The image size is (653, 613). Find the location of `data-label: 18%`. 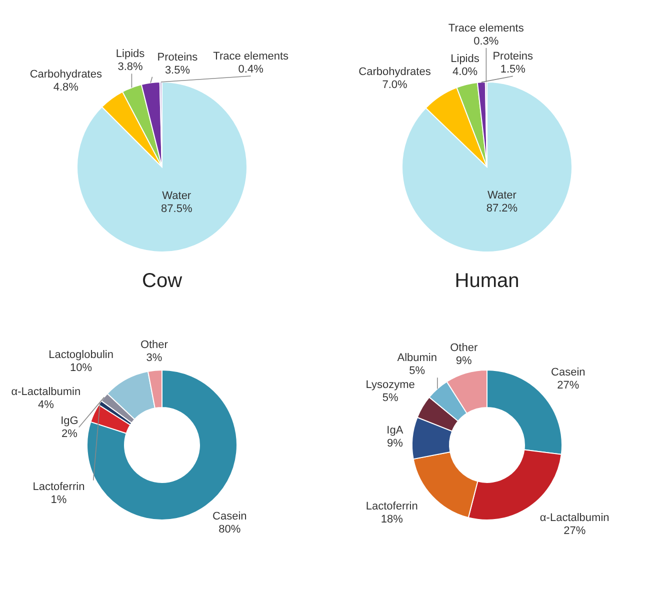

data-label: 18% is located at coordinates (392, 519).